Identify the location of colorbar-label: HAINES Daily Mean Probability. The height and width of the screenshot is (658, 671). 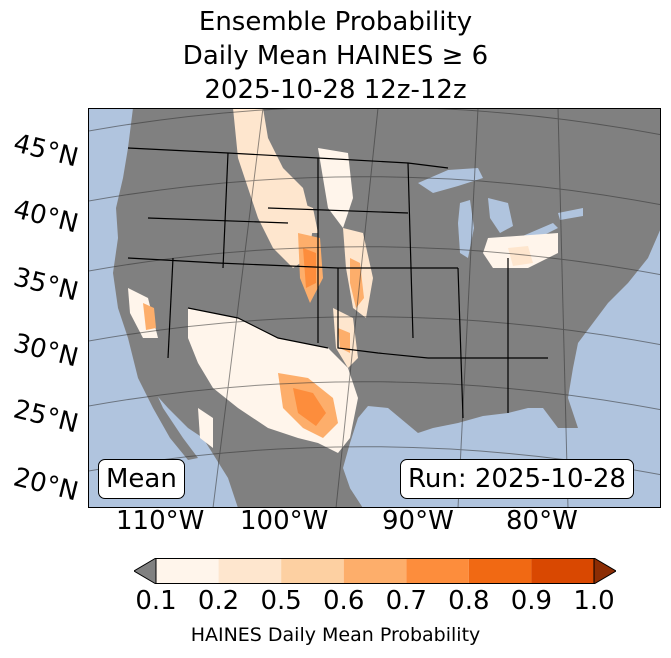
(335, 635).